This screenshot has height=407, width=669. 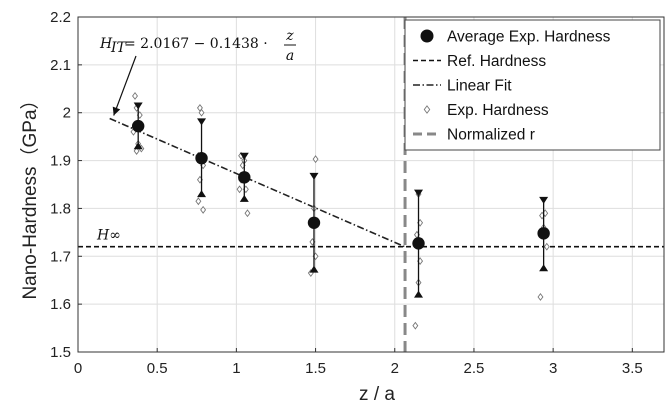 I want to click on legend-label: Exp. Hardness, so click(x=498, y=110).